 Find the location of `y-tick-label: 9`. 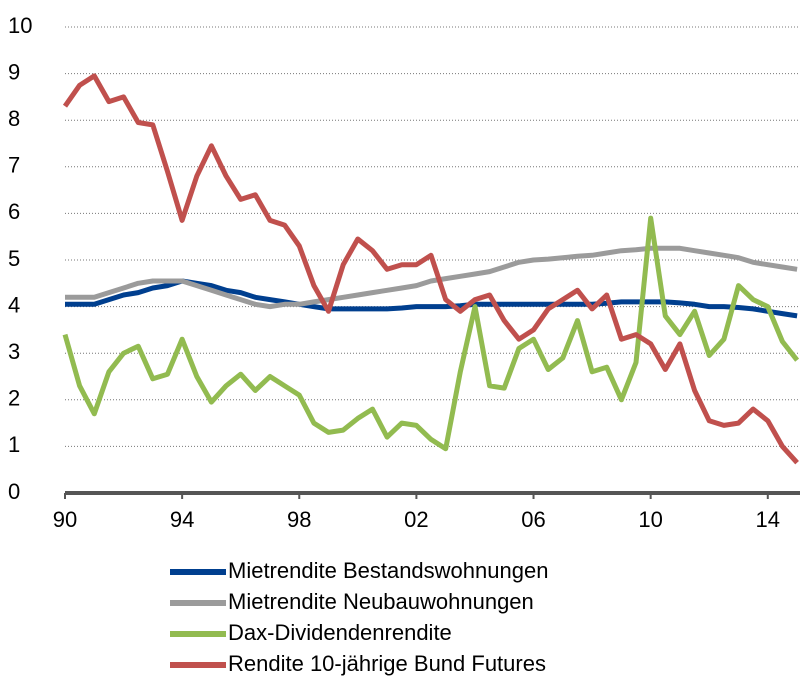

y-tick-label: 9 is located at coordinates (14, 71).